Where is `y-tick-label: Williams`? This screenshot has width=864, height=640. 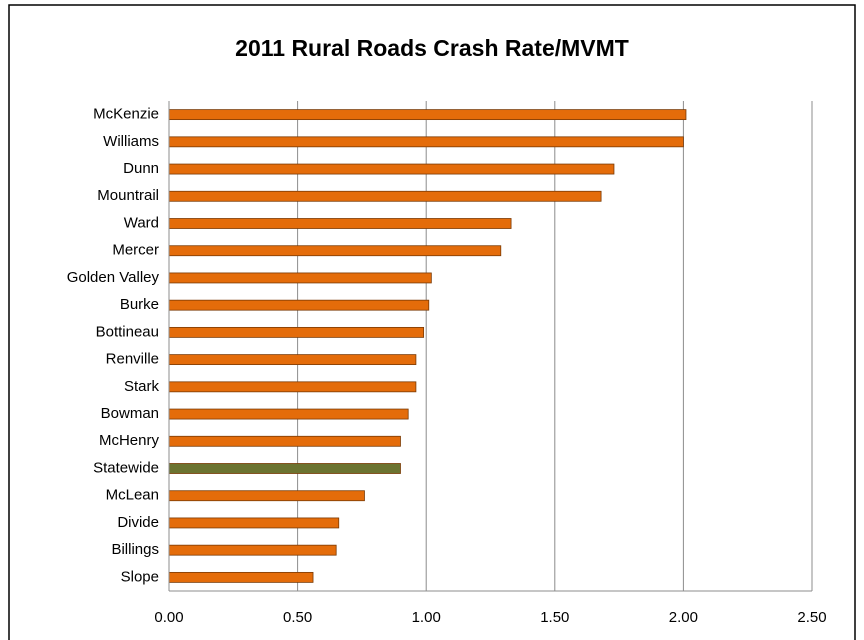
y-tick-label: Williams is located at coordinates (131, 141).